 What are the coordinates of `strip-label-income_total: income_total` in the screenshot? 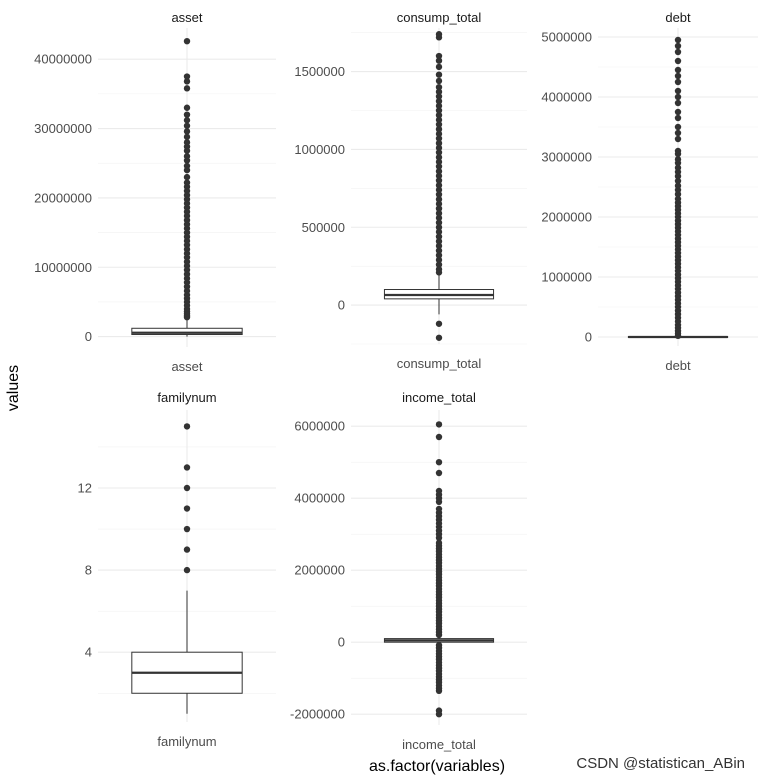 It's located at (439, 397).